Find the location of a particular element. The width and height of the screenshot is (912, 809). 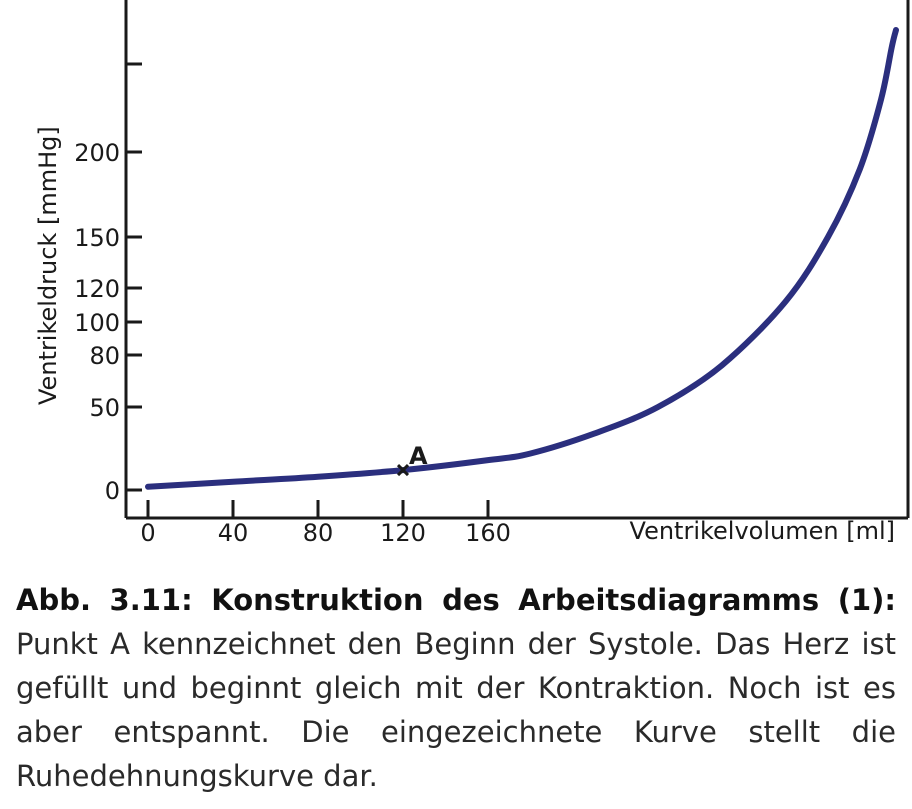

y-tick-label: 200 is located at coordinates (97, 153).